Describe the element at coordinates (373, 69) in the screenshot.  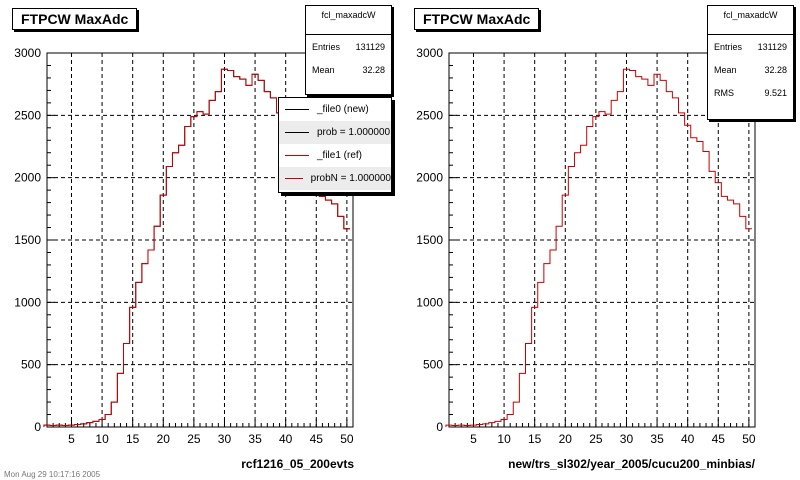
I see `panel1-stats-mean-value: 32.28` at that location.